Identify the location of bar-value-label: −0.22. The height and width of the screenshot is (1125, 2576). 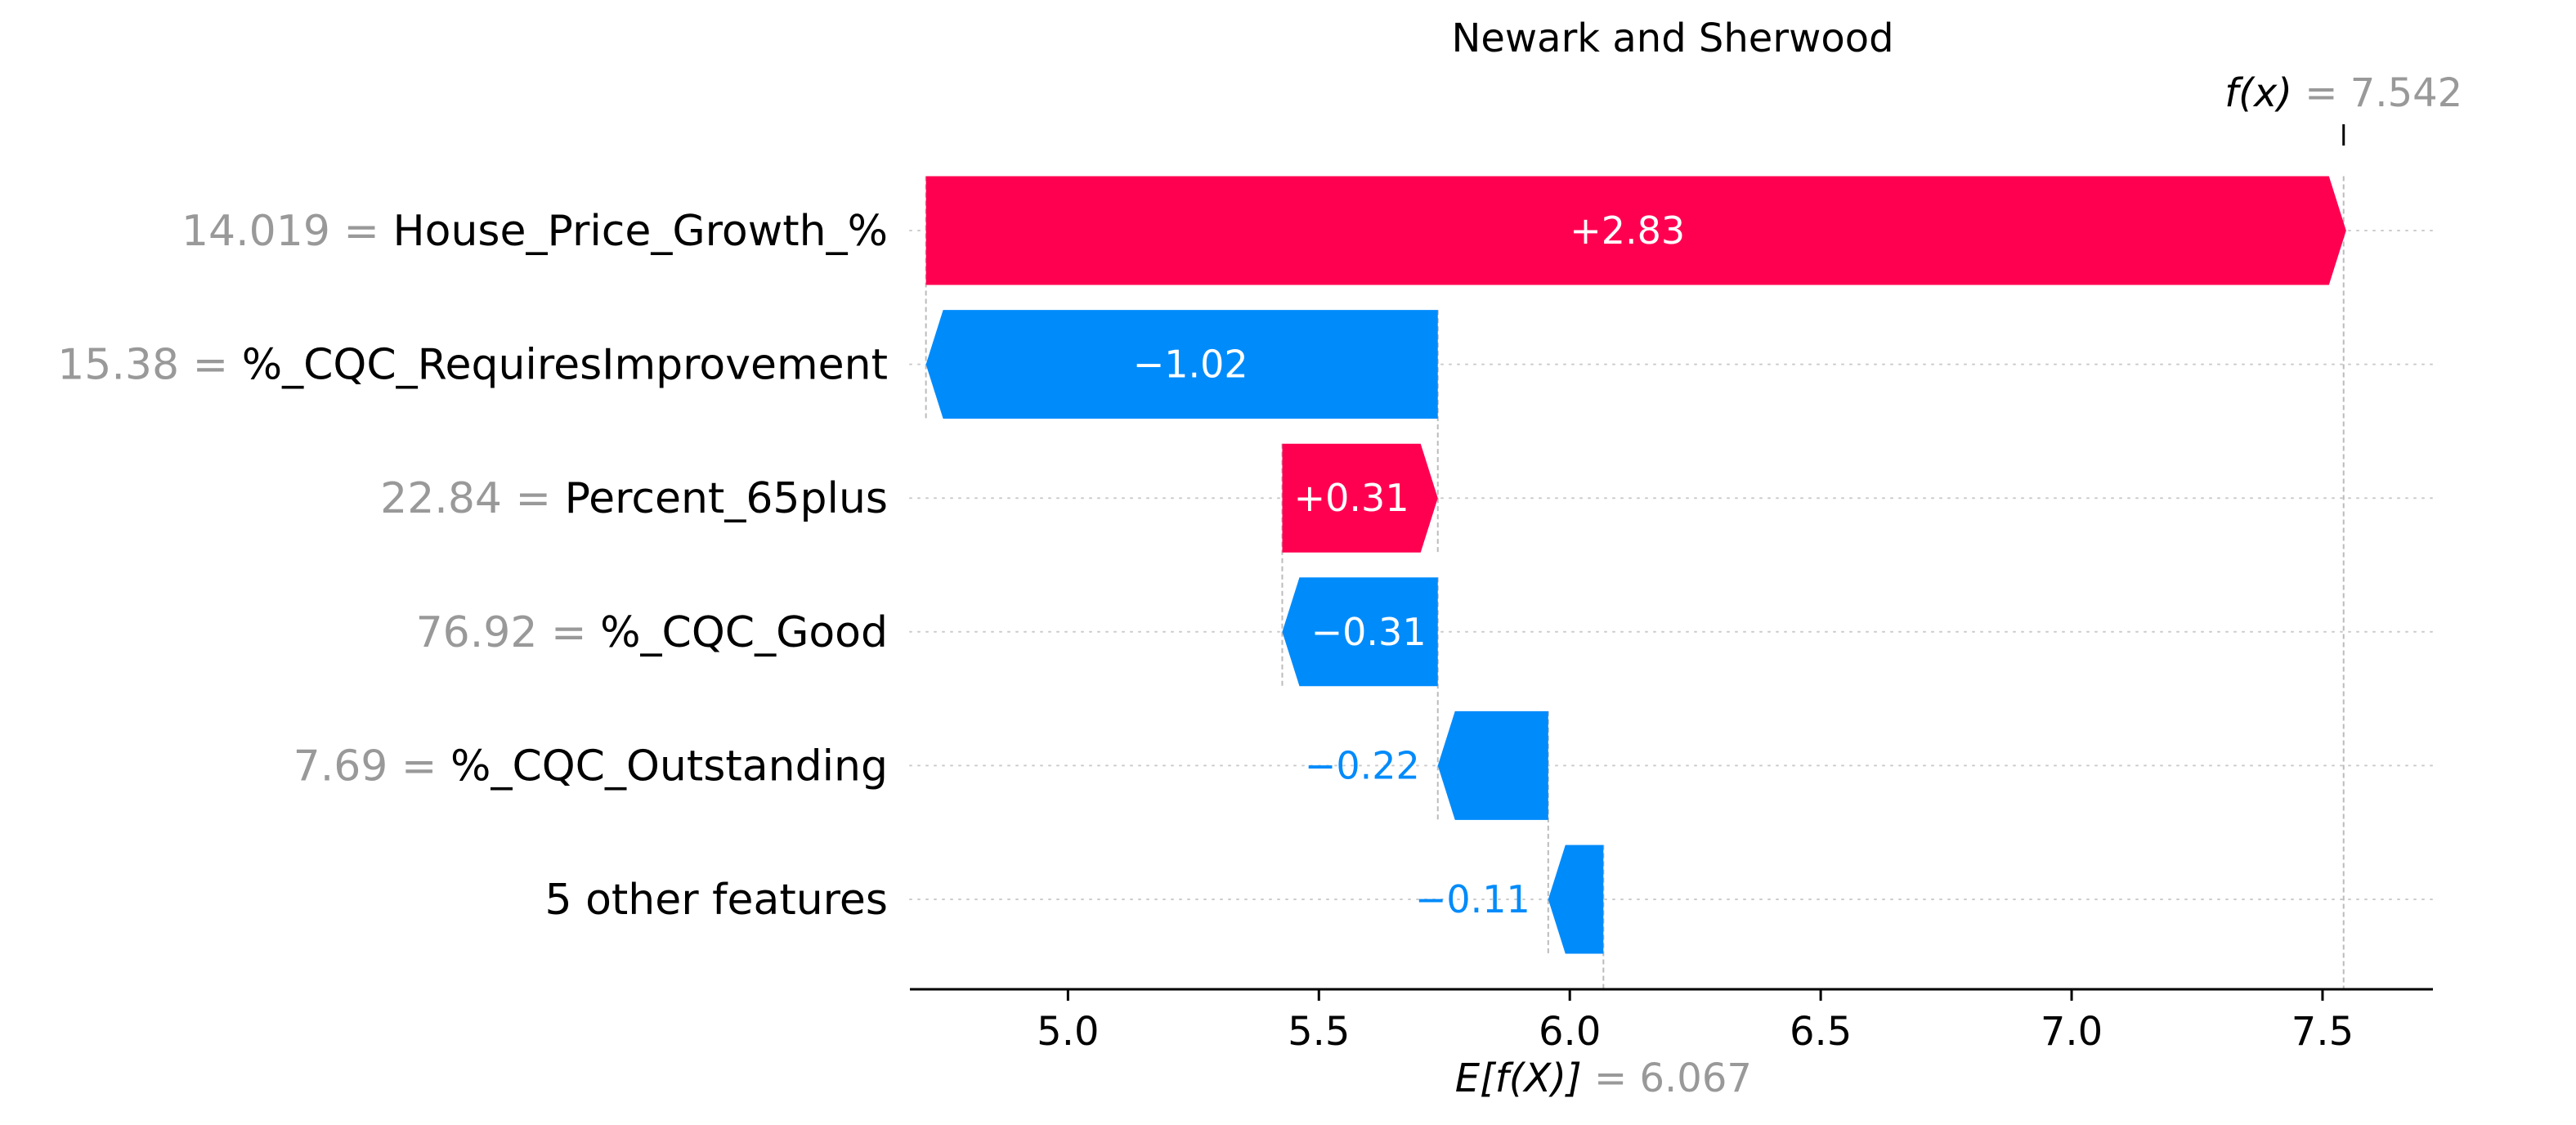
(1363, 765).